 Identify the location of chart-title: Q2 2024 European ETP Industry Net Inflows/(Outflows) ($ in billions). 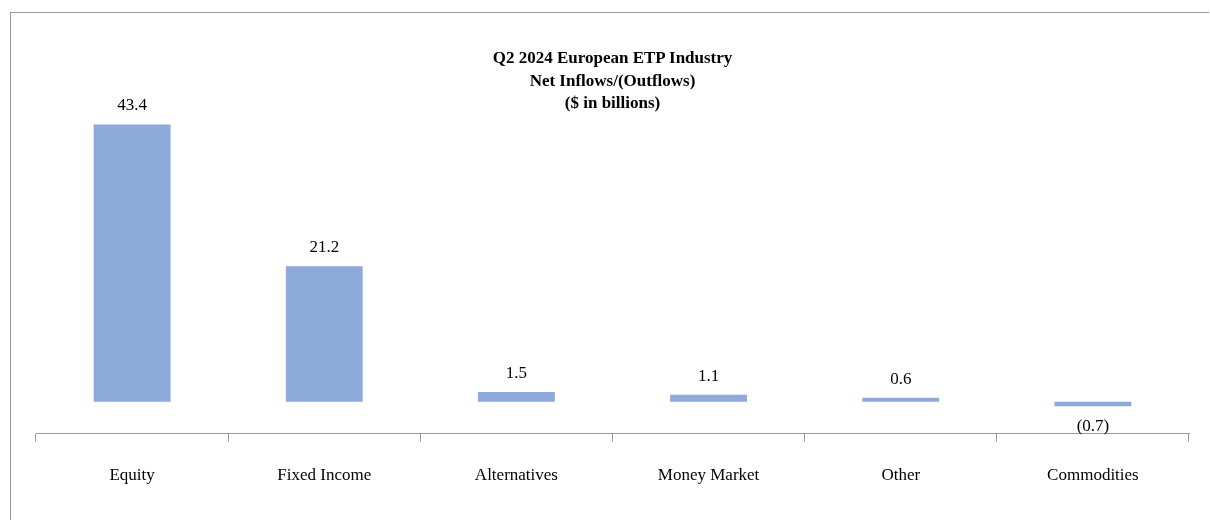
(612, 80).